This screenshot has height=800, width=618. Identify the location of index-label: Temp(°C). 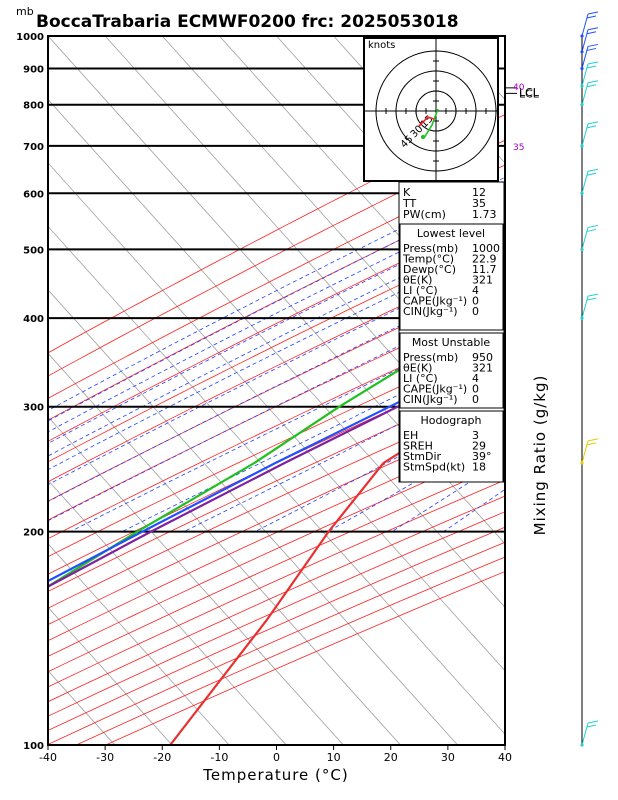
(428, 259).